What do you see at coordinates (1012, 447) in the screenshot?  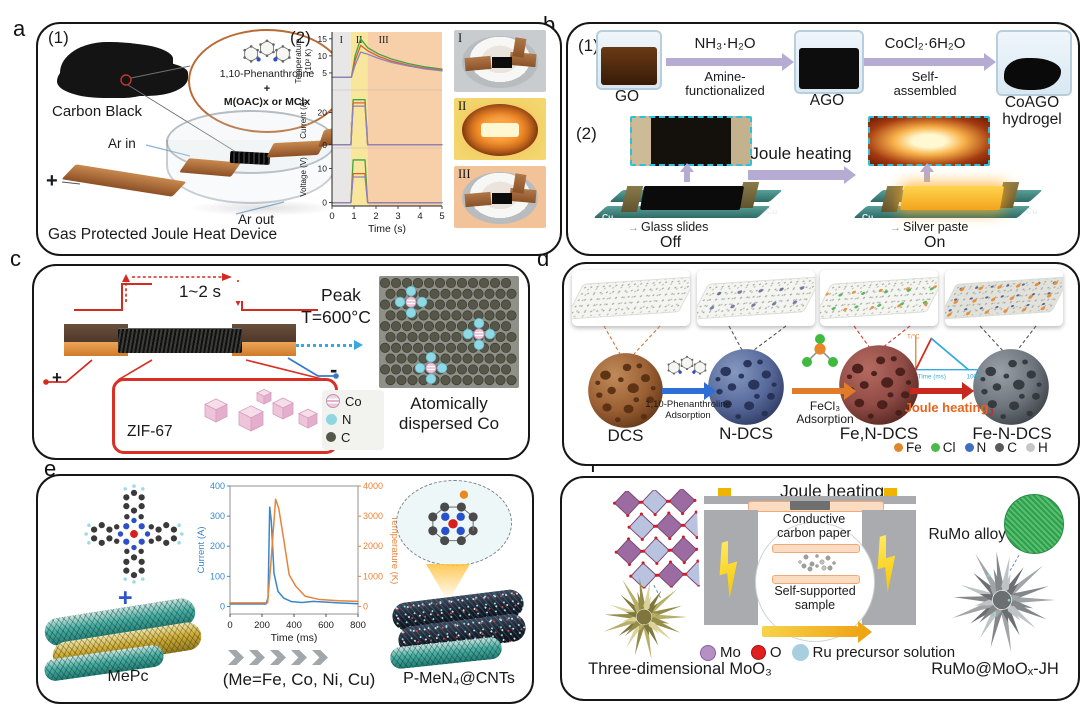 I see `c-label: C` at bounding box center [1012, 447].